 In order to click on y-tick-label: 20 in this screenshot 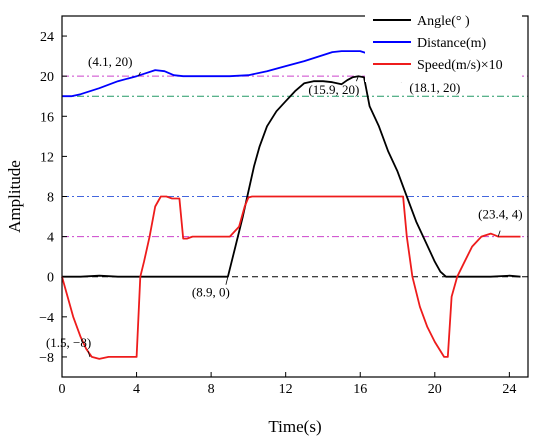, I will do `click(47, 77)`.